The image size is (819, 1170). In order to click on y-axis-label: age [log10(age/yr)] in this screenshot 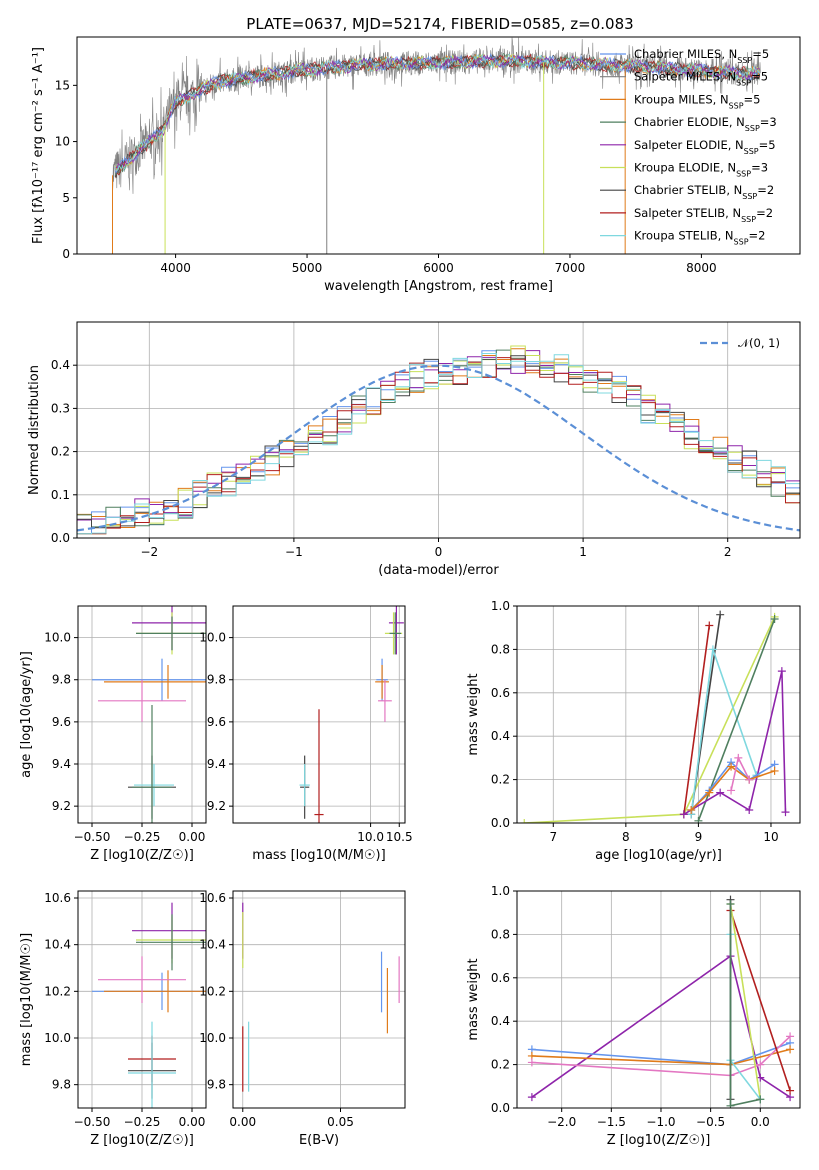, I will do `click(26, 714)`.